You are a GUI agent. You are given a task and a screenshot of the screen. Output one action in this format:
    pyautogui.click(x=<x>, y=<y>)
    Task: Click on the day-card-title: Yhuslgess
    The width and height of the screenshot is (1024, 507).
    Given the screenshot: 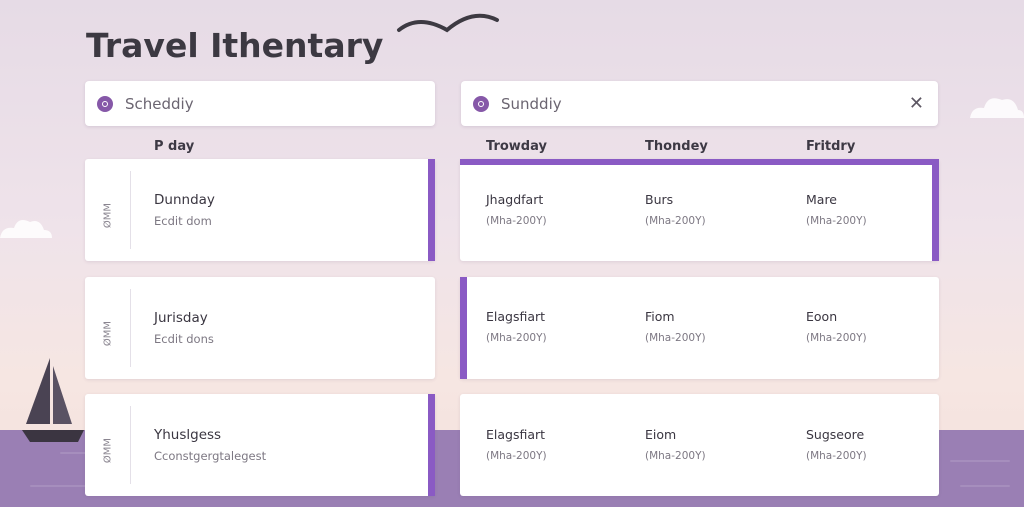 What is the action you would take?
    pyautogui.click(x=188, y=435)
    